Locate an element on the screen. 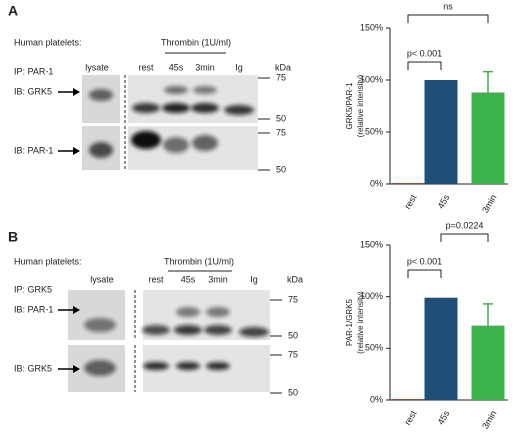  significance-label: p=0.0224 is located at coordinates (465, 225).